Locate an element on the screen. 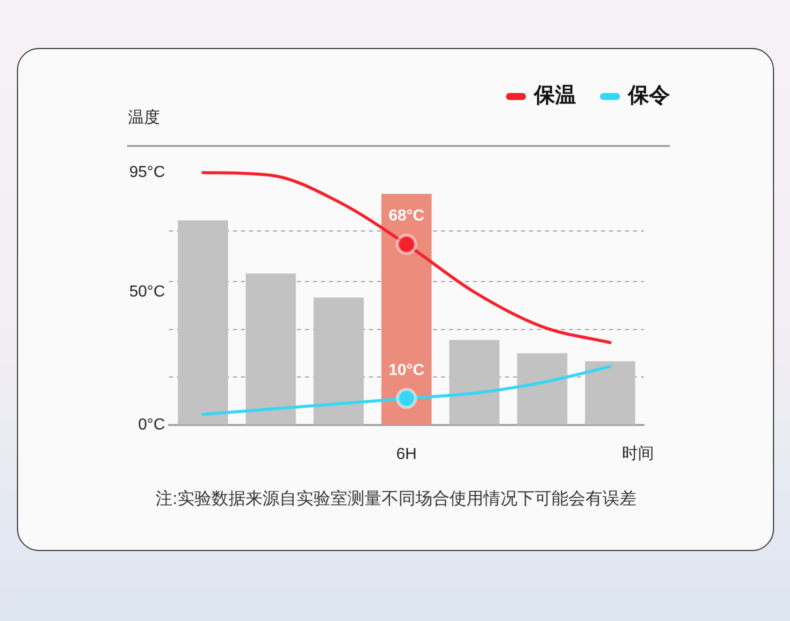 This screenshot has width=790, height=621. legend-label: 保温 is located at coordinates (555, 96).